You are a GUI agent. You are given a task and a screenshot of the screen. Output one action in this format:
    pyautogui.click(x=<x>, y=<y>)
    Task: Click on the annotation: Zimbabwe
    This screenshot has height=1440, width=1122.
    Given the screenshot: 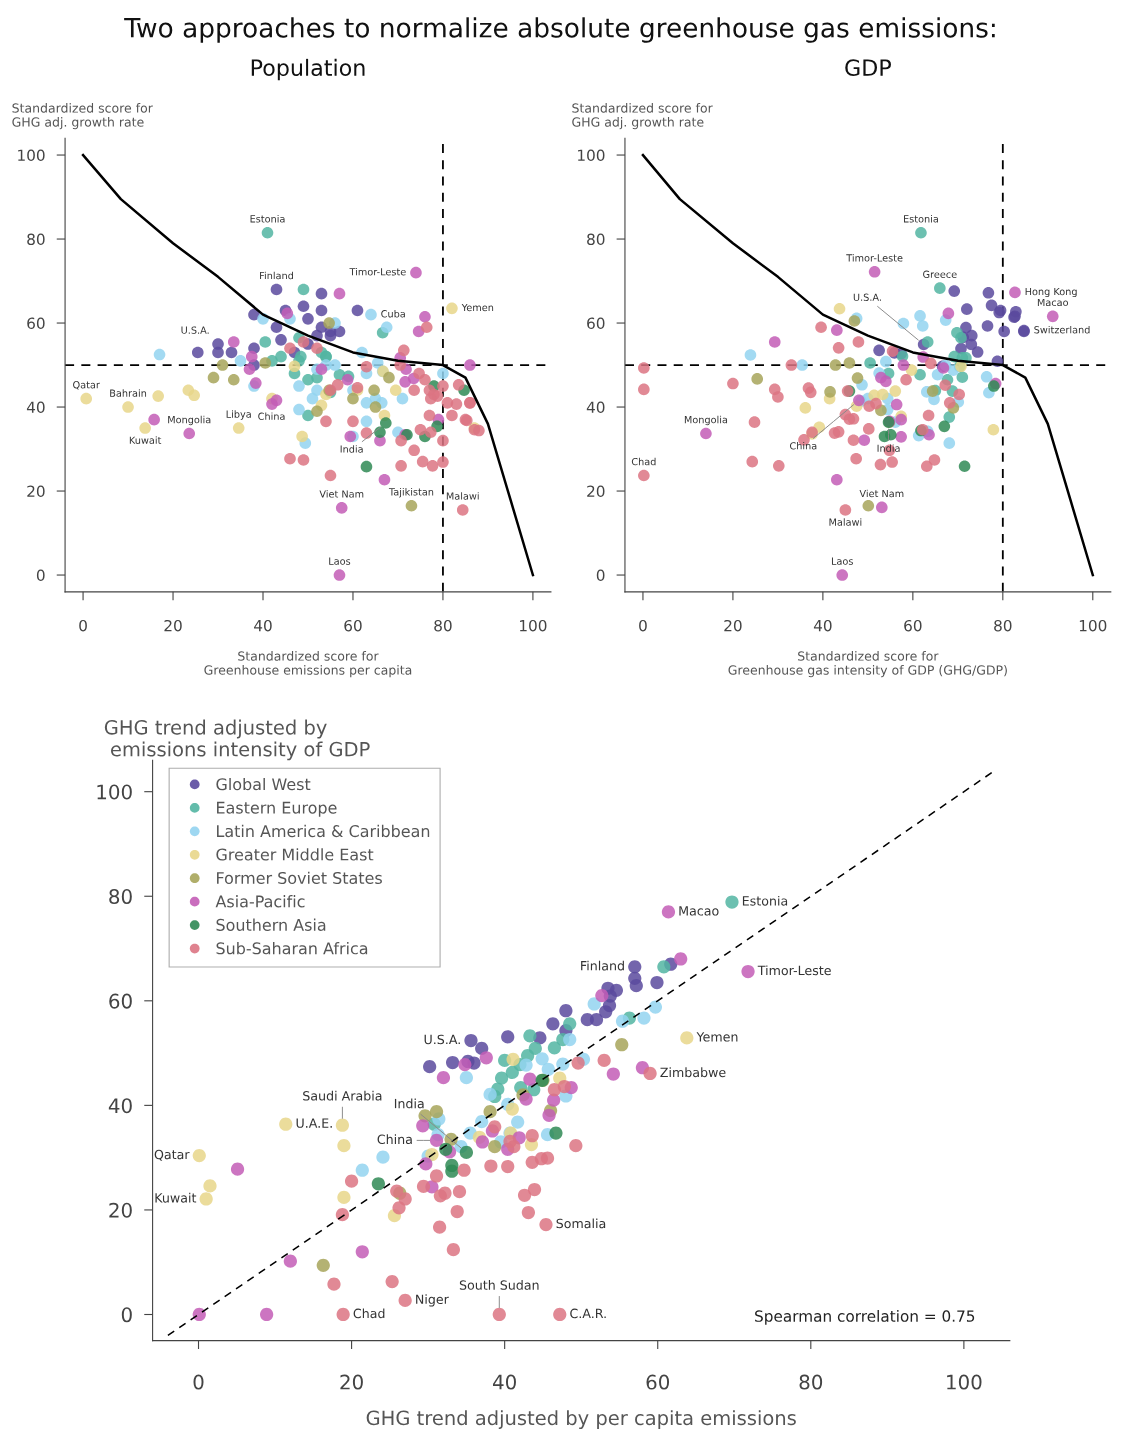 What is the action you would take?
    pyautogui.click(x=693, y=1072)
    